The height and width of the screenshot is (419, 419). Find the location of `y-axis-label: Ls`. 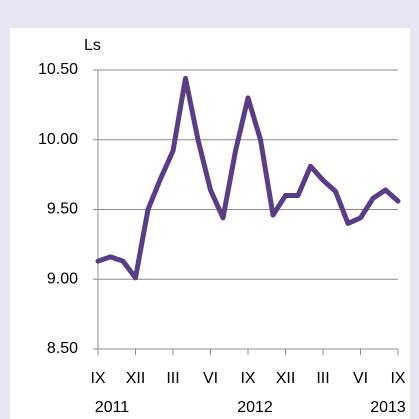

y-axis-label: Ls is located at coordinates (92, 45).